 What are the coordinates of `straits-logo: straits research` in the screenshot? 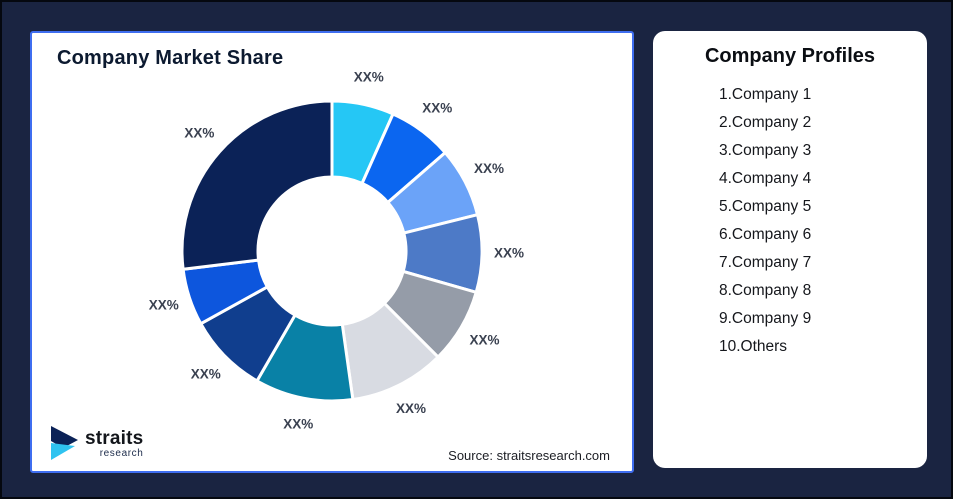 It's located at (96, 443).